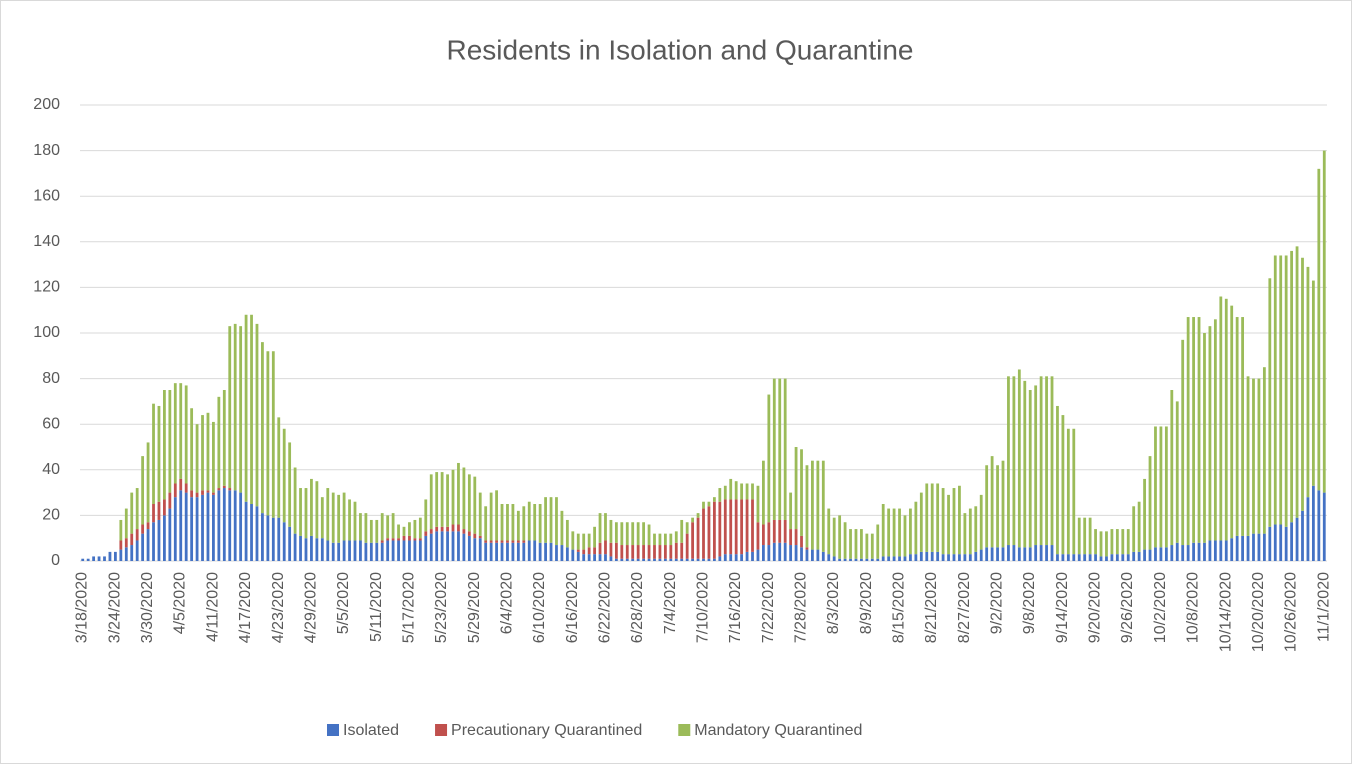 The height and width of the screenshot is (769, 1352). What do you see at coordinates (1160, 627) in the screenshot?
I see `x-tick-category: 10/2` at bounding box center [1160, 627].